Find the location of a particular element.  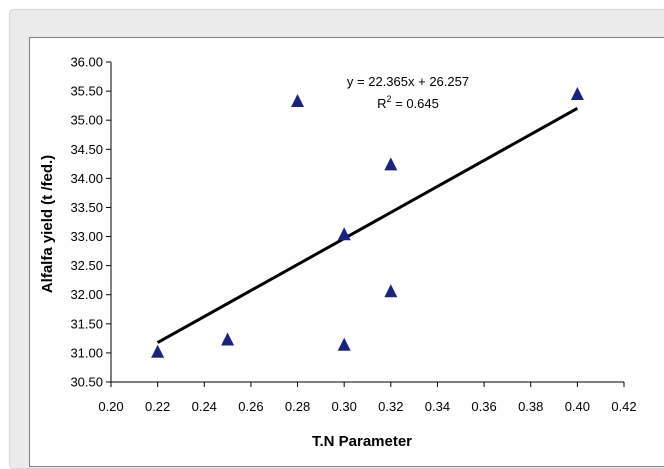

x-tick-label: 0.30 is located at coordinates (344, 406).